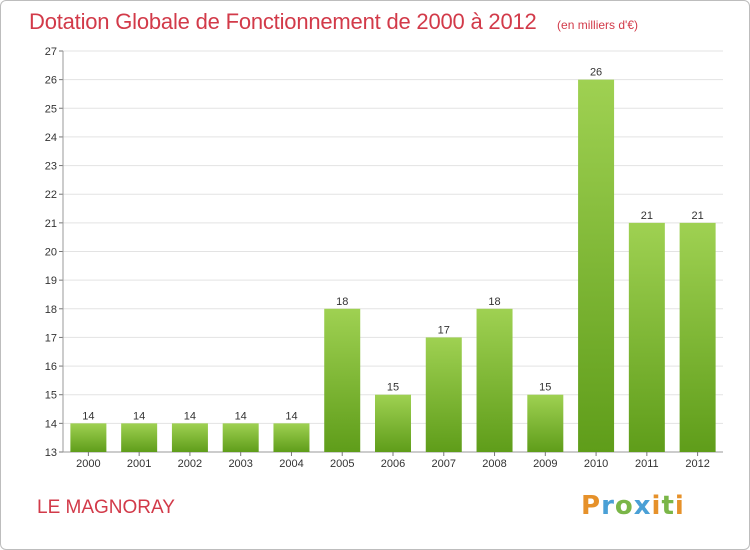  What do you see at coordinates (139, 464) in the screenshot?
I see `x-tick-label: 2001` at bounding box center [139, 464].